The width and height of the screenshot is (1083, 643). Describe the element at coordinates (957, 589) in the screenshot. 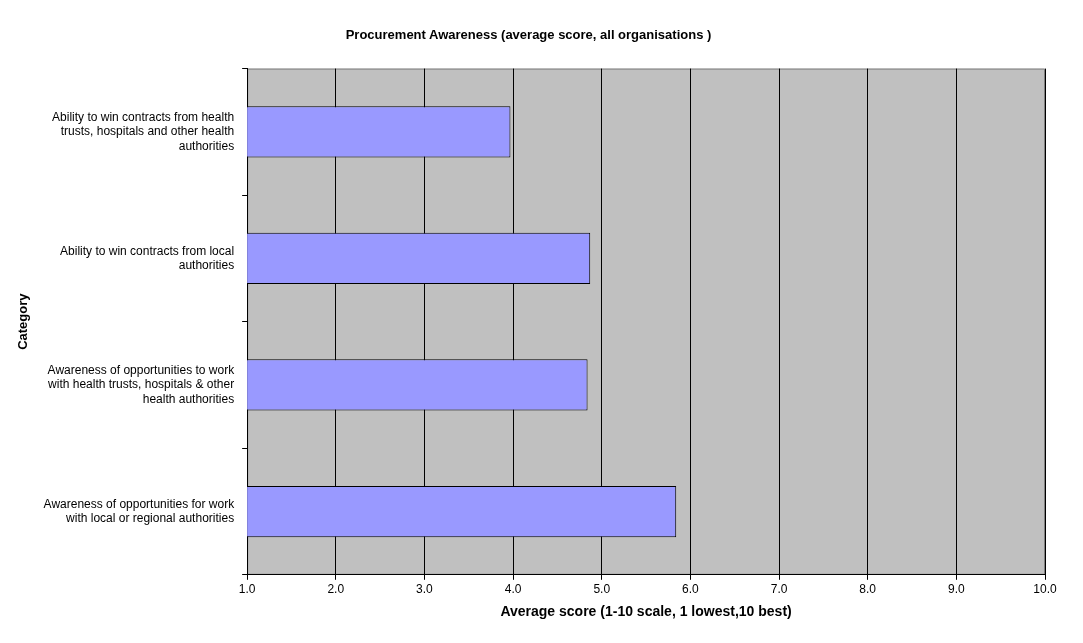

I see `x-tick-label: 9.0` at that location.